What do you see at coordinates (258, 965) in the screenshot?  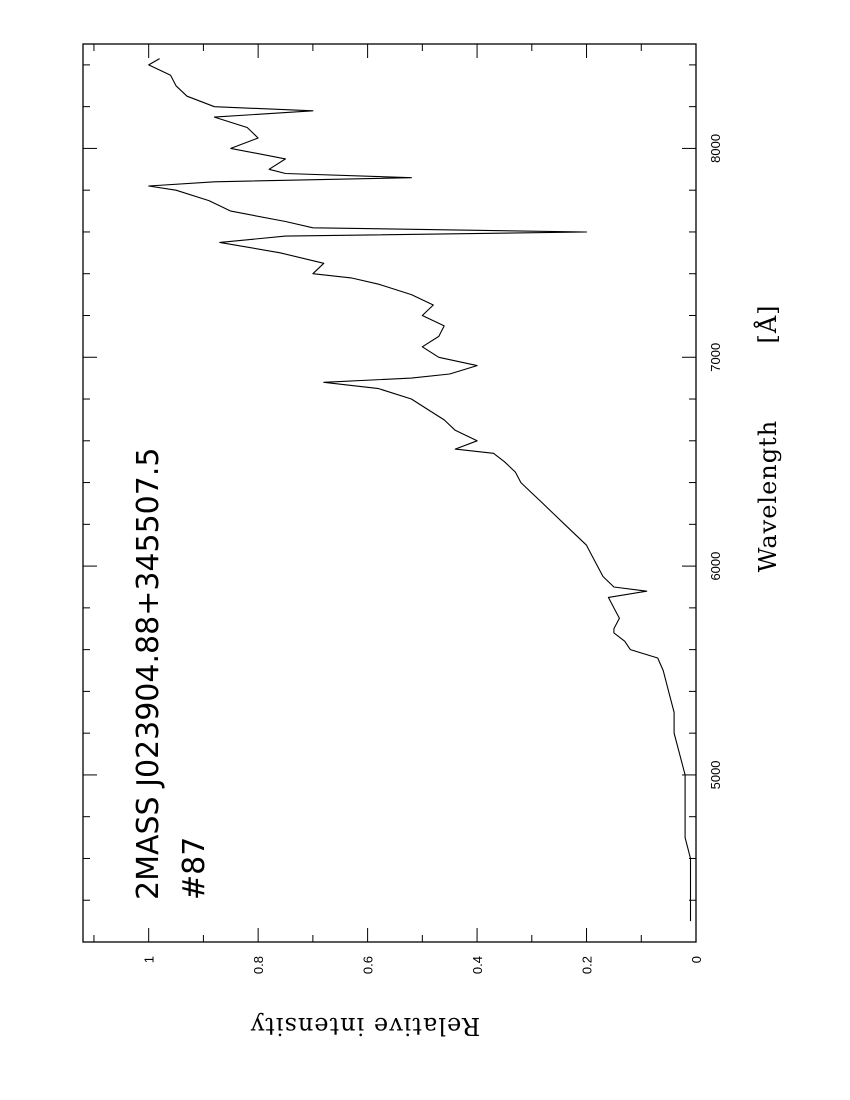 I see `y-tick-label: 0.8` at bounding box center [258, 965].